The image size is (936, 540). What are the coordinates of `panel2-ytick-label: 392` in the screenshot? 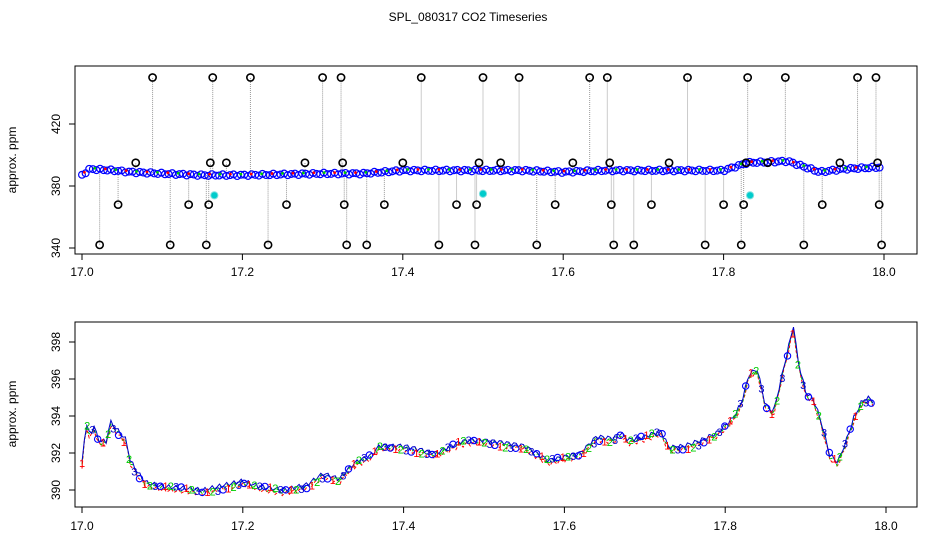 It's located at (56, 453).